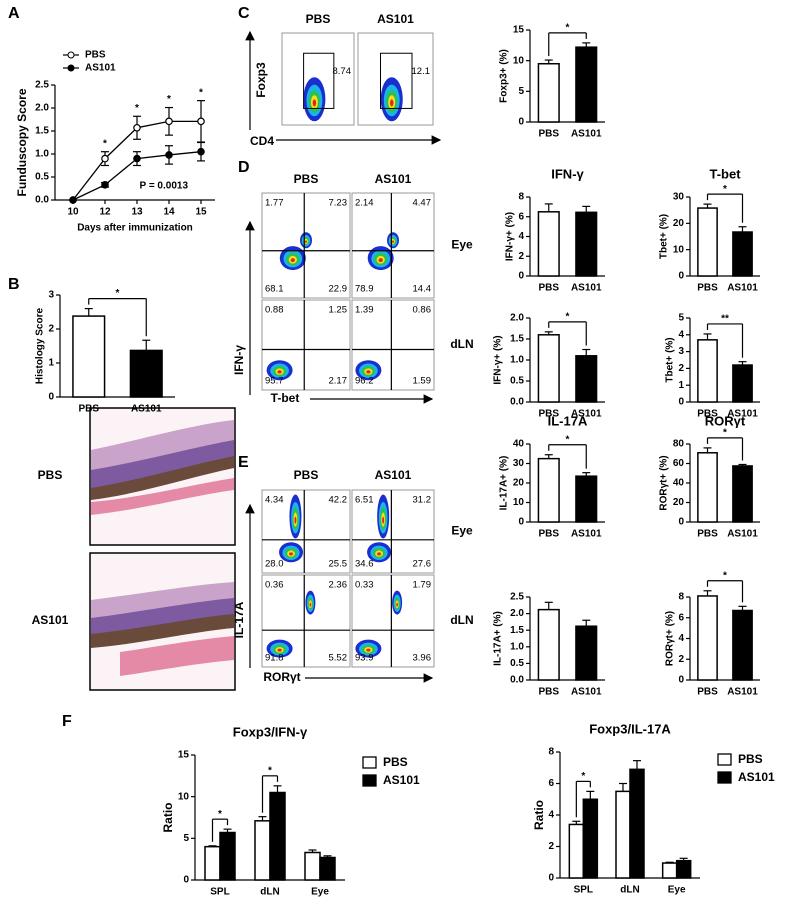  Describe the element at coordinates (521, 91) in the screenshot. I see `y-tick-label: 5` at that location.